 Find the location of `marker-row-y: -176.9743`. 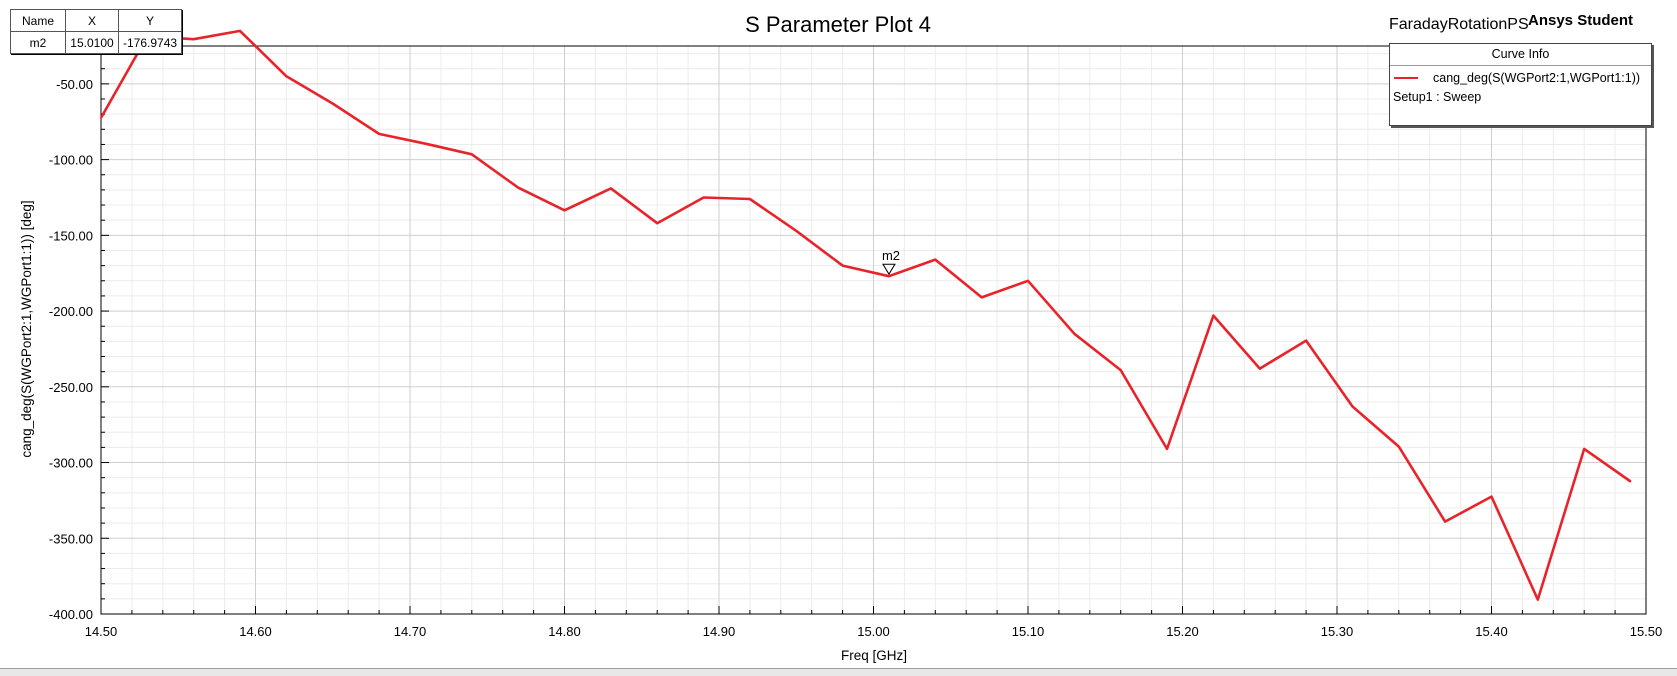

marker-row-y: -176.9743 is located at coordinates (150, 42).